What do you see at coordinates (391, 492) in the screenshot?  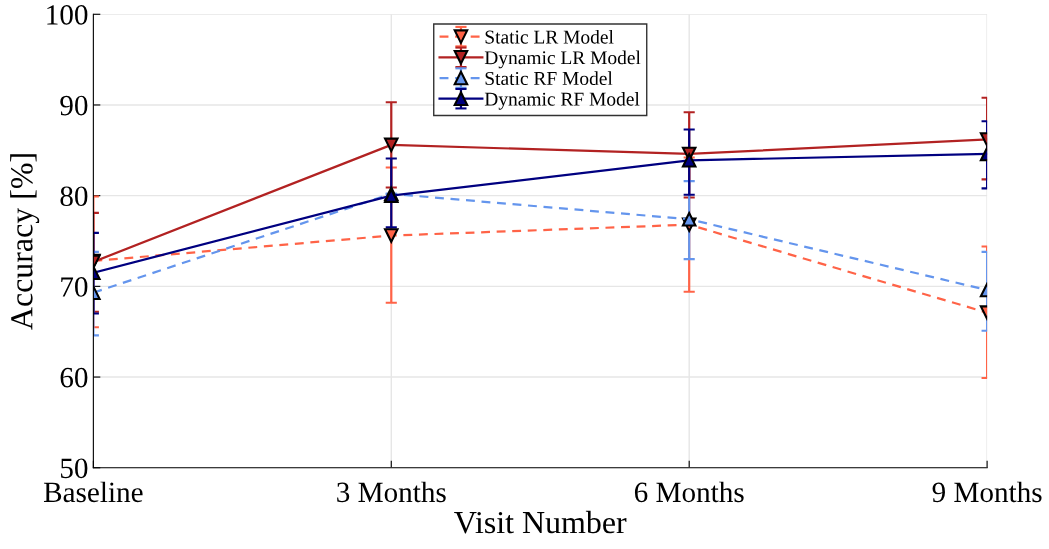 I see `x-tick-label: 3 Months` at bounding box center [391, 492].